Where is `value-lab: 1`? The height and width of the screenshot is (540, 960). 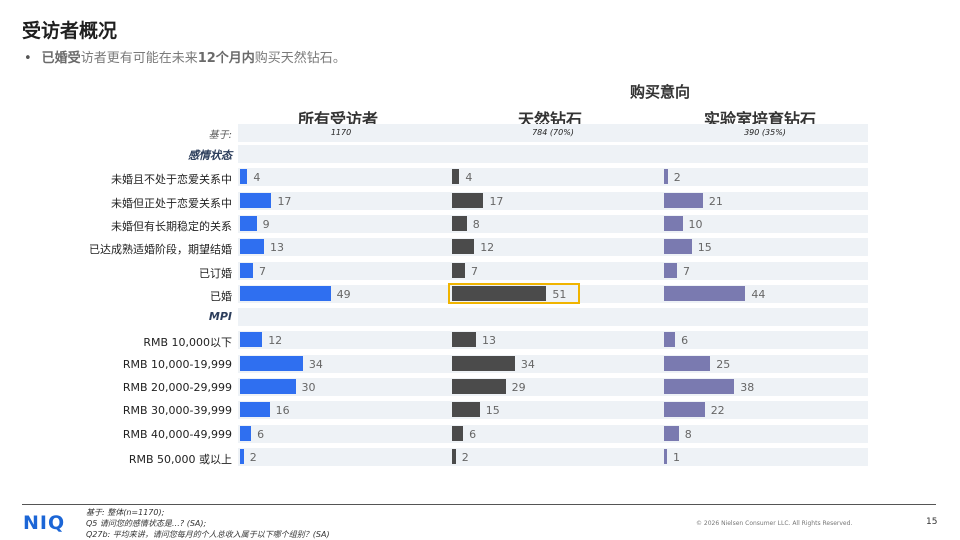
value-lab: 1 is located at coordinates (676, 457).